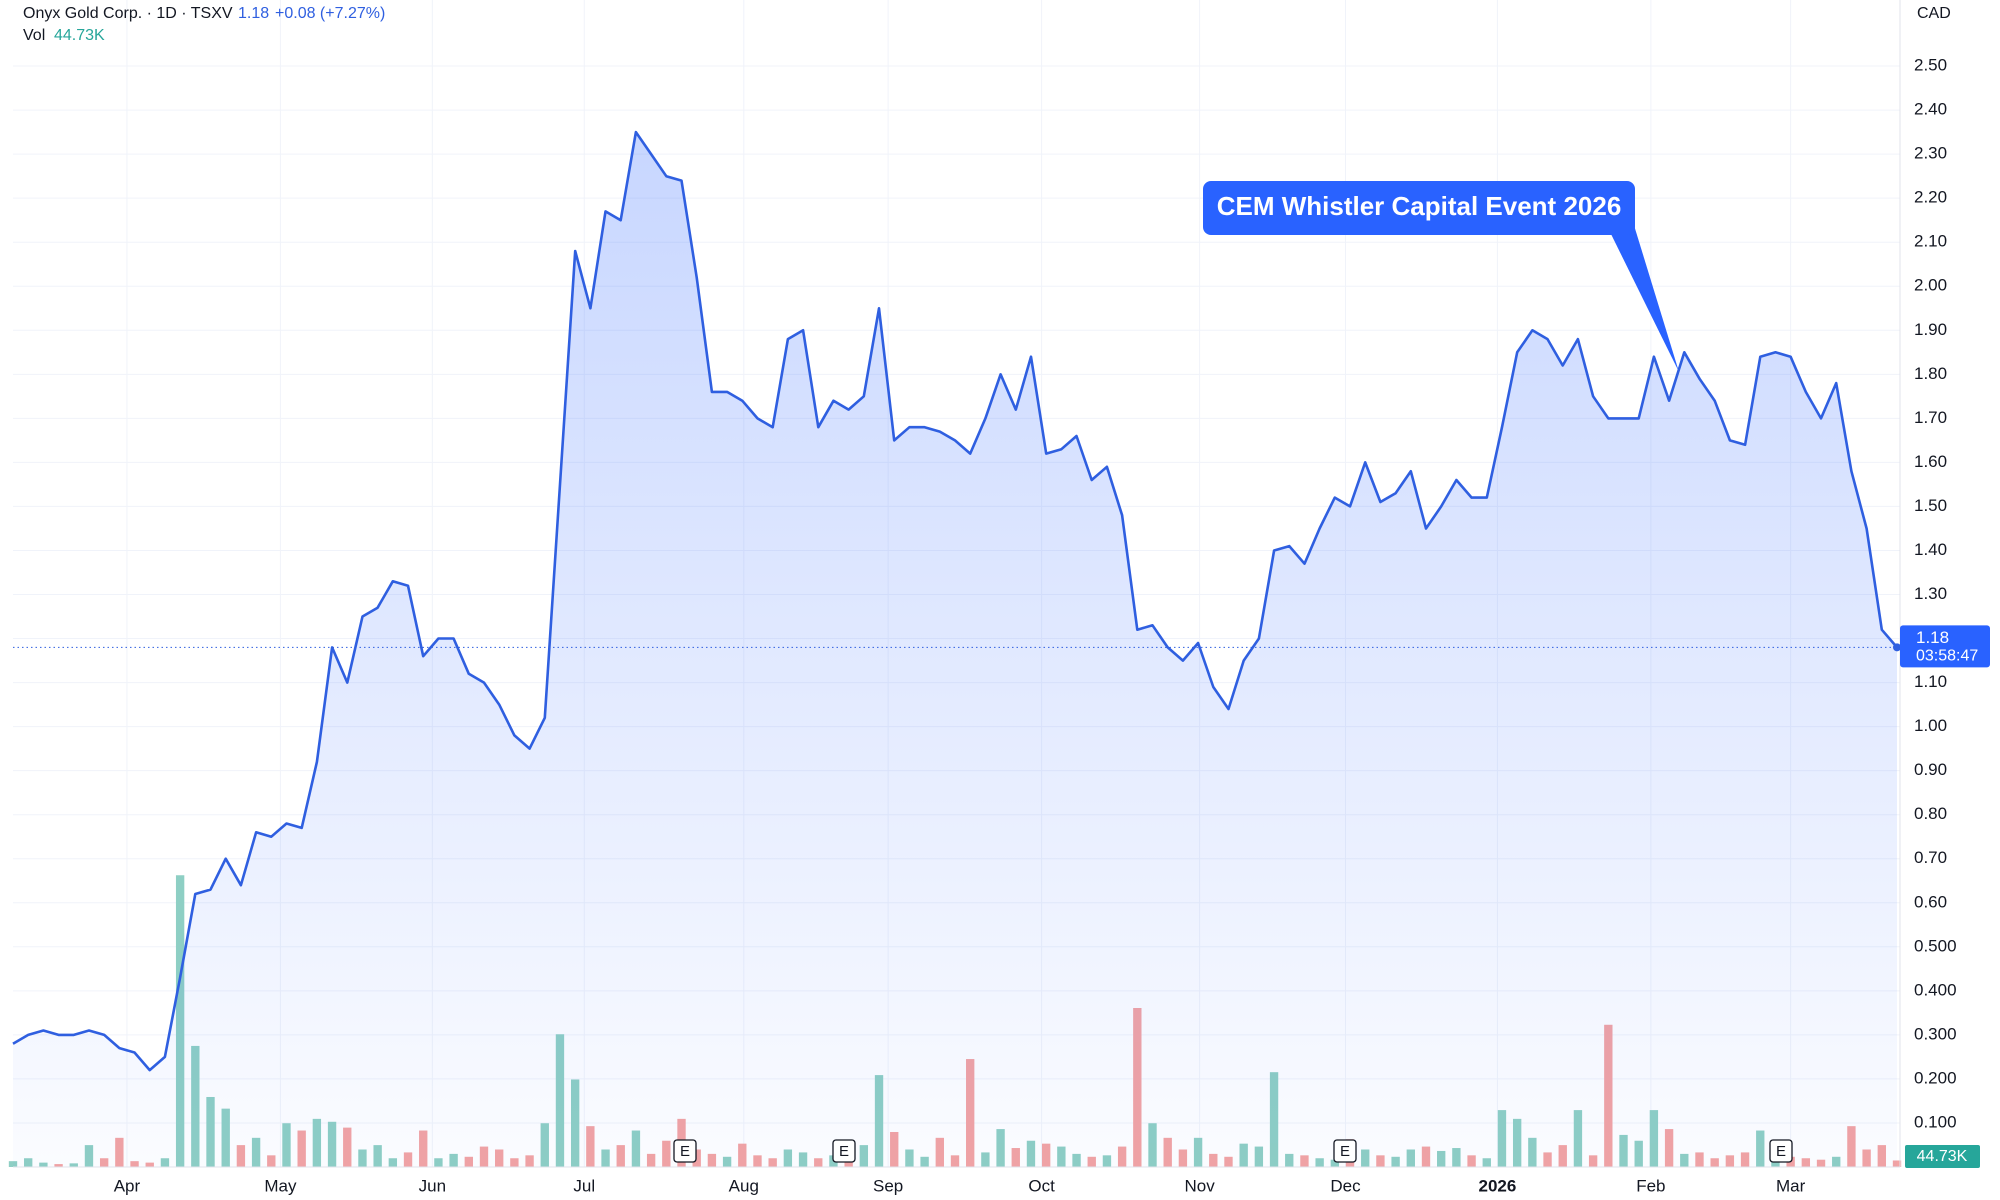 The width and height of the screenshot is (2000, 1200). Describe the element at coordinates (1930, 197) in the screenshot. I see `y-tick-label: 2.20` at that location.